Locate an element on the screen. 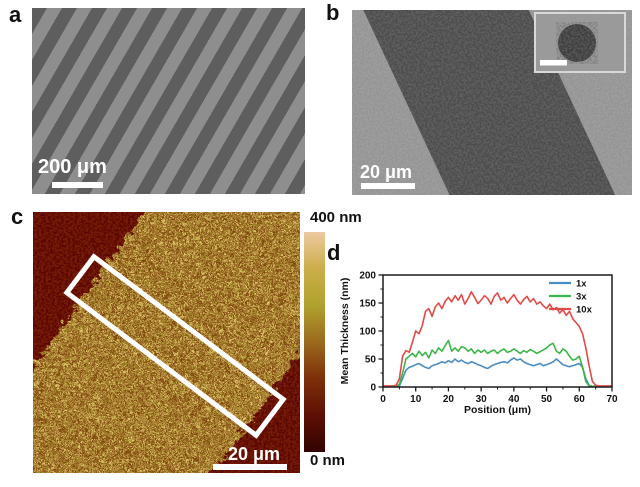 This screenshot has height=487, width=640. panel-c-label: c is located at coordinates (17, 216).